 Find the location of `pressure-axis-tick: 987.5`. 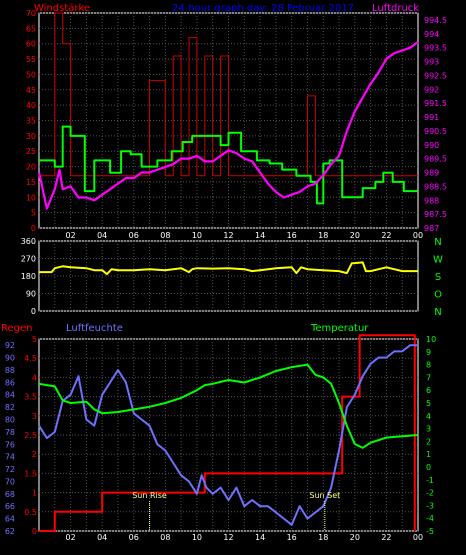

pressure-axis-tick: 987.5 is located at coordinates (435, 214).